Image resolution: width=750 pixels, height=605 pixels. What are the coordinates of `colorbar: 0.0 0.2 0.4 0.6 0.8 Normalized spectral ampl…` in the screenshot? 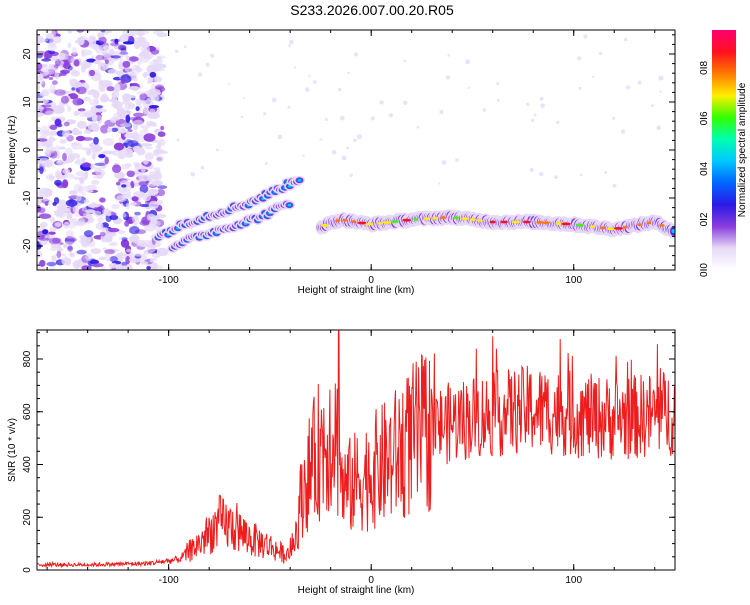 It's located at (723, 153).